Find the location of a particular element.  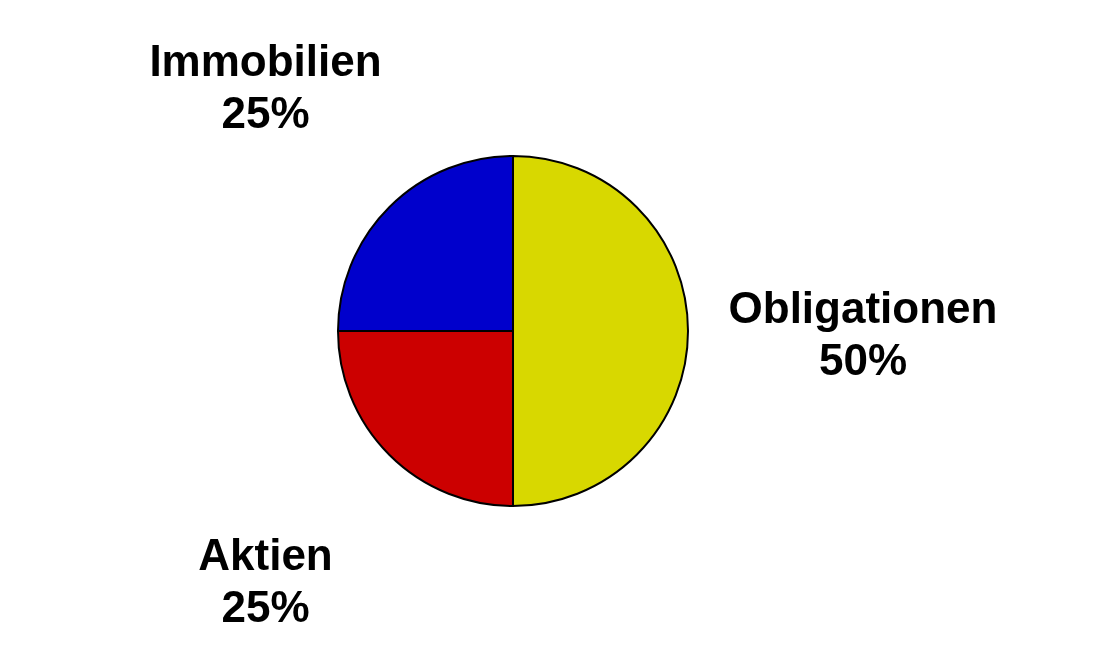

slice-label: Aktien is located at coordinates (265, 555).